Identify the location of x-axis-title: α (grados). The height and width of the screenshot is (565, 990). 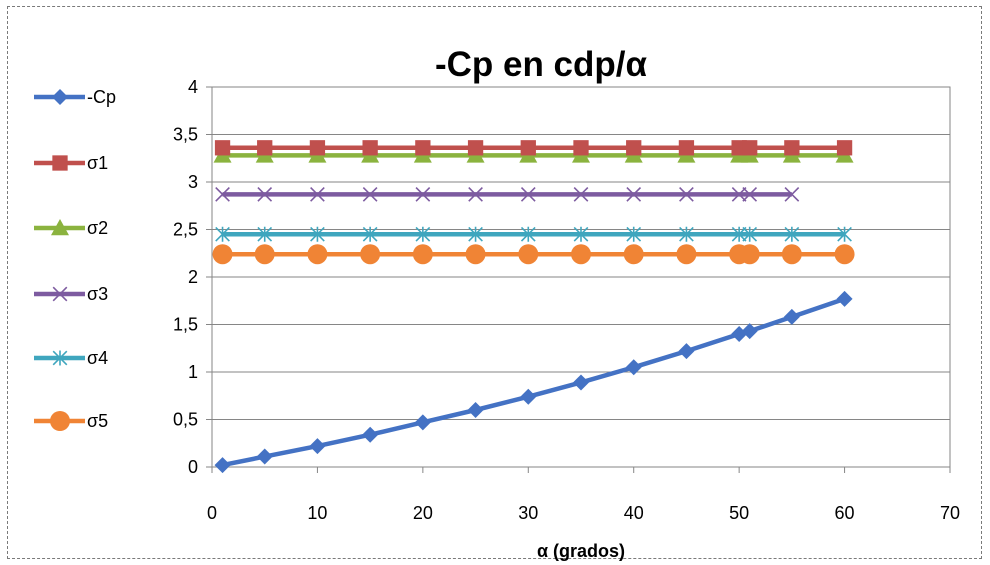
(581, 551).